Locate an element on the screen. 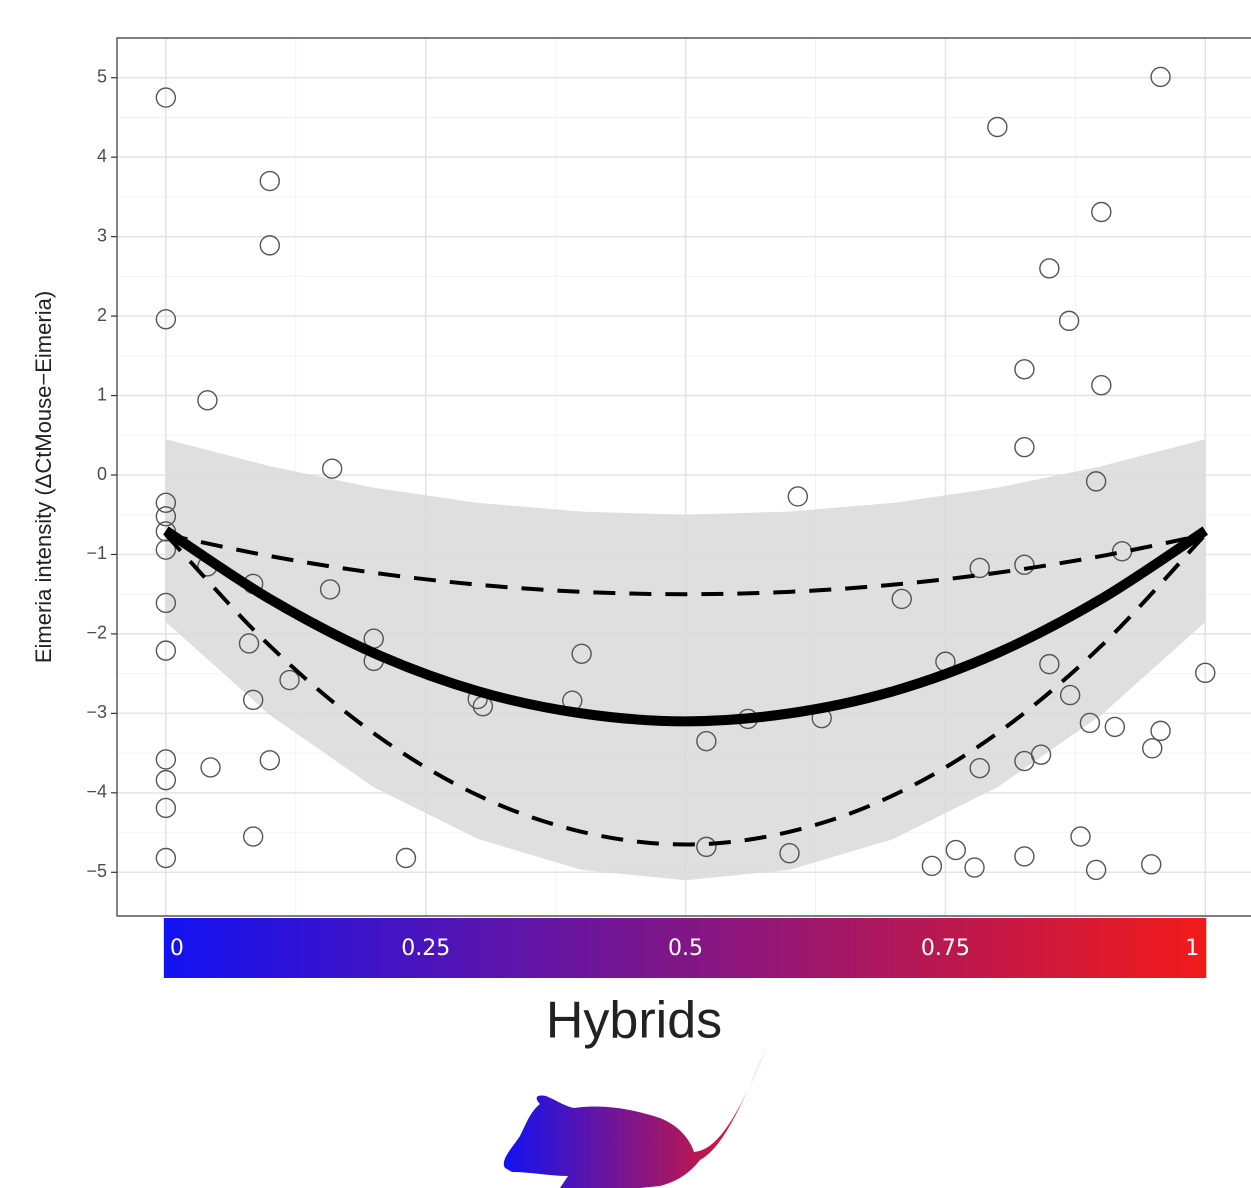 The height and width of the screenshot is (1188, 1251). y-tick-label: 2 is located at coordinates (102, 315).